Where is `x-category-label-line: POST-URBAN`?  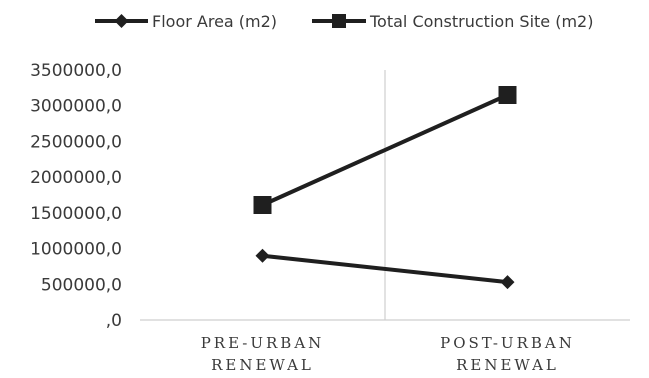
x-category-label-line: POST-URBAN is located at coordinates (507, 343).